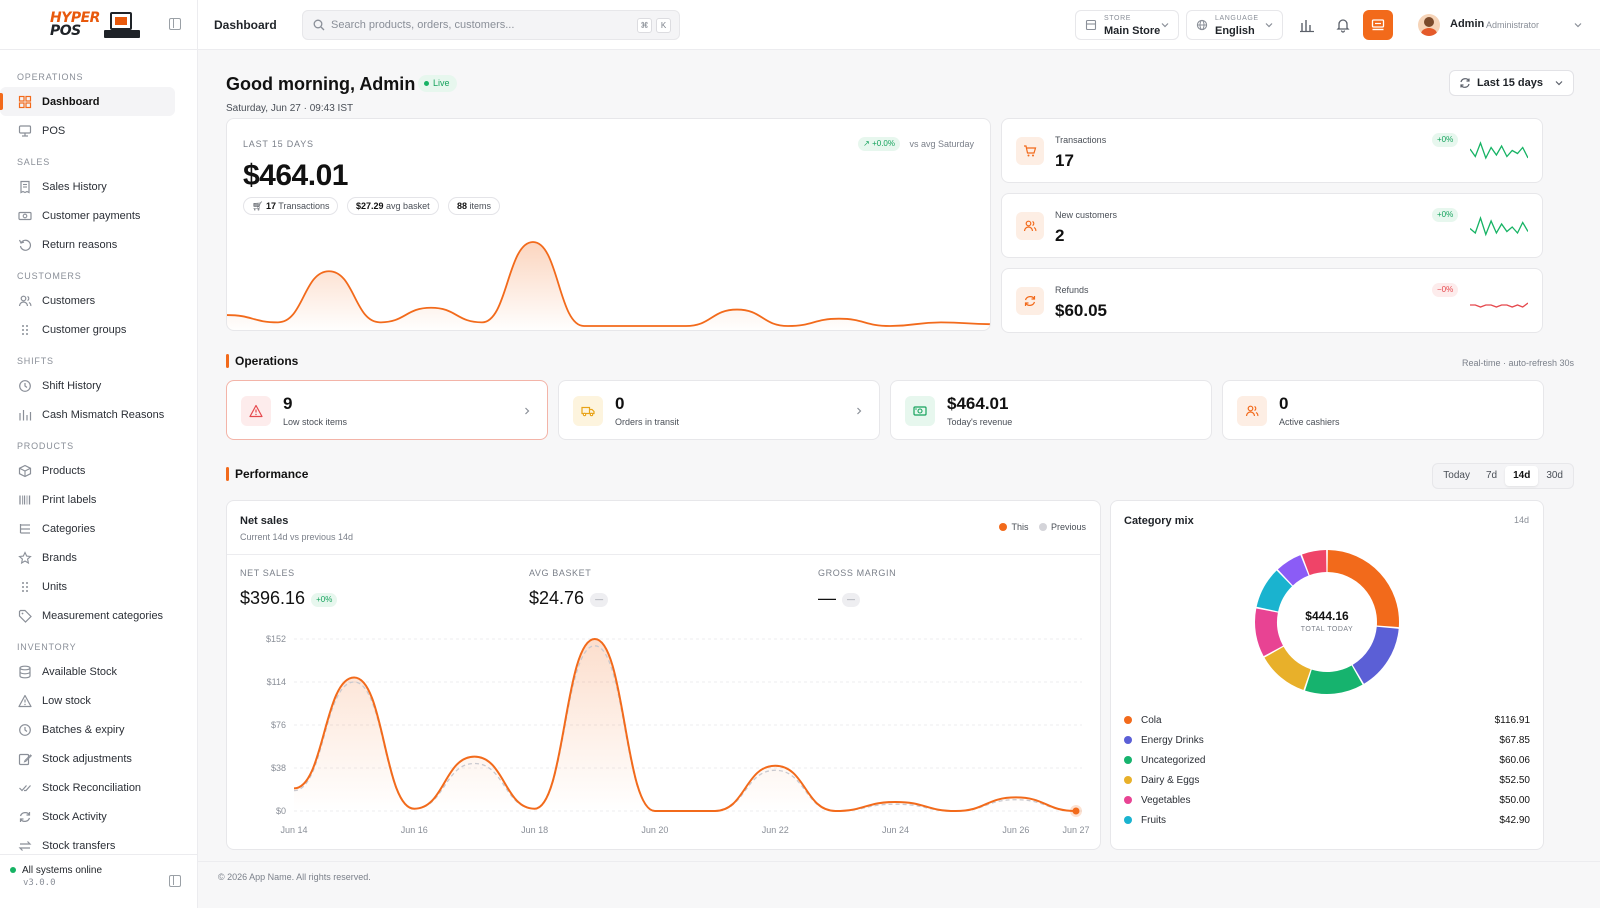 This screenshot has height=908, width=1600. What do you see at coordinates (264, 521) in the screenshot?
I see `net-sales-title: Net sales` at bounding box center [264, 521].